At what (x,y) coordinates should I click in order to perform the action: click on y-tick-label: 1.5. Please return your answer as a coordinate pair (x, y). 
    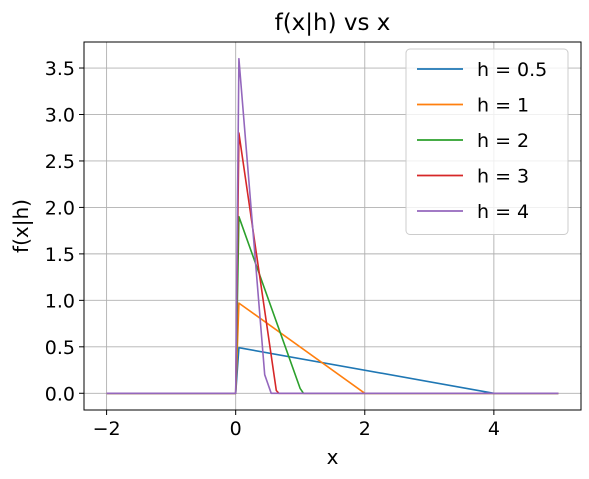
    Looking at the image, I should click on (60, 255).